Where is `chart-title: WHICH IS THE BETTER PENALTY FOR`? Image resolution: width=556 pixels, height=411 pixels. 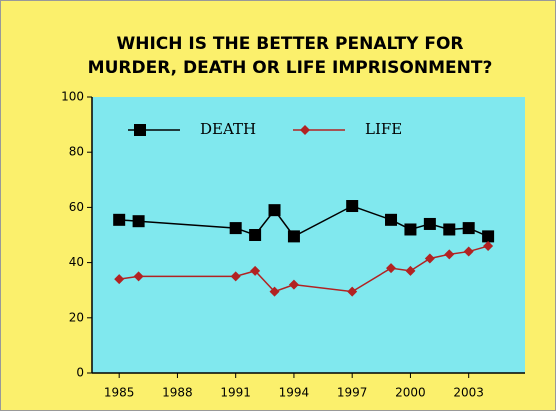
chart-title: WHICH IS THE BETTER PENALTY FOR is located at coordinates (290, 44).